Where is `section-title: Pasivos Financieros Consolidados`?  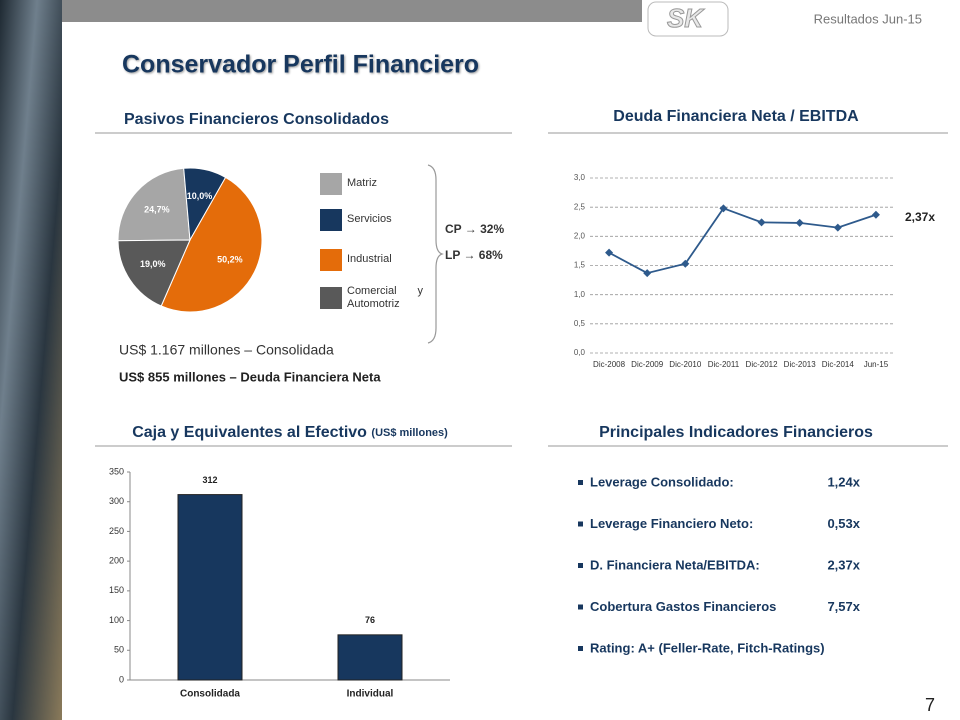 section-title: Pasivos Financieros Consolidados is located at coordinates (256, 119).